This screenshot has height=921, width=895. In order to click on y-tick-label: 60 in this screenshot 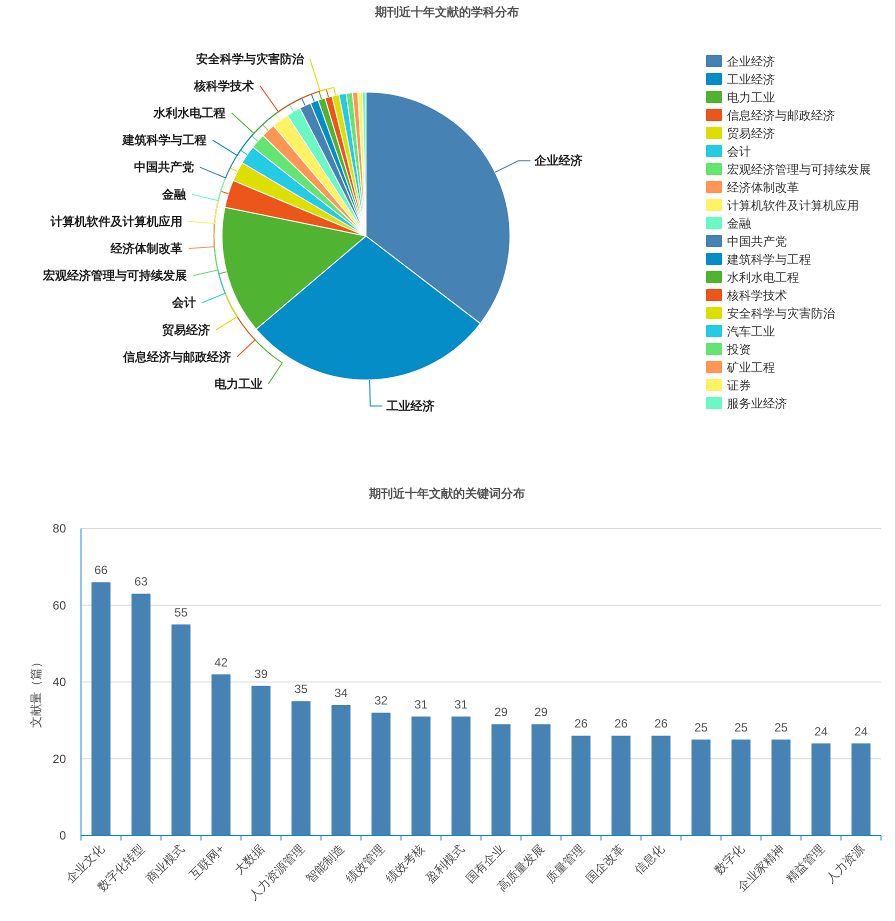, I will do `click(59, 605)`.